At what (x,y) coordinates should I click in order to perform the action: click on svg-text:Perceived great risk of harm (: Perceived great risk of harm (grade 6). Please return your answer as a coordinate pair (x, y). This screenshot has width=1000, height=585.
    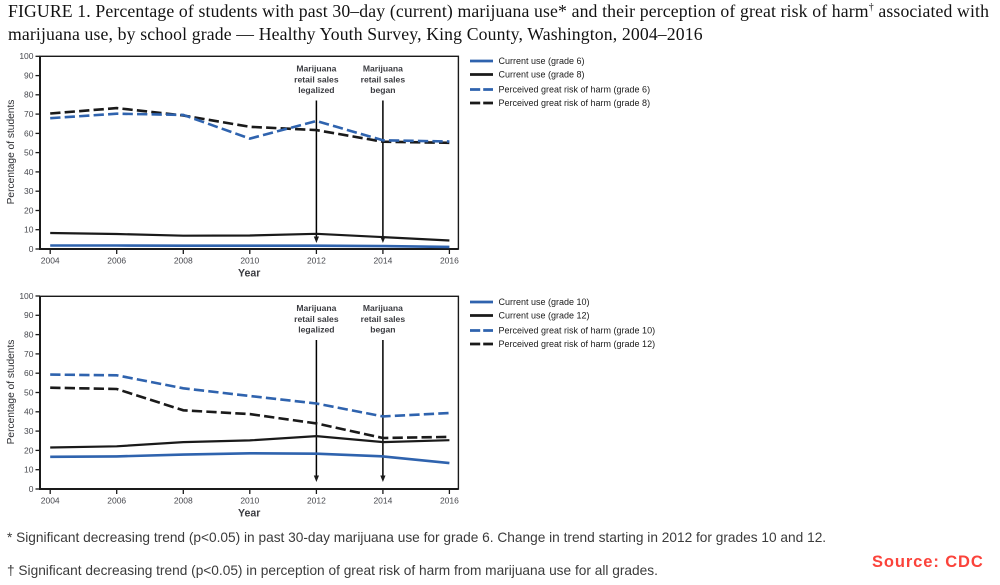
    Looking at the image, I should click on (575, 90).